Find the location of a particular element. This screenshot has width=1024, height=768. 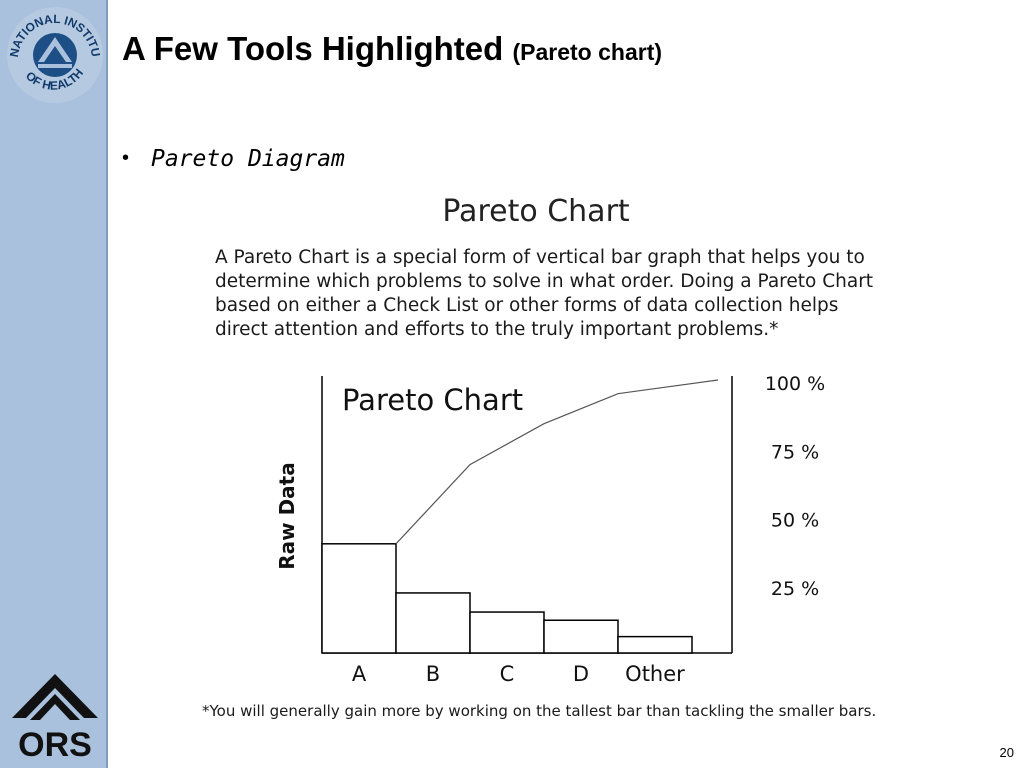

chart-bar-a is located at coordinates (359, 598).